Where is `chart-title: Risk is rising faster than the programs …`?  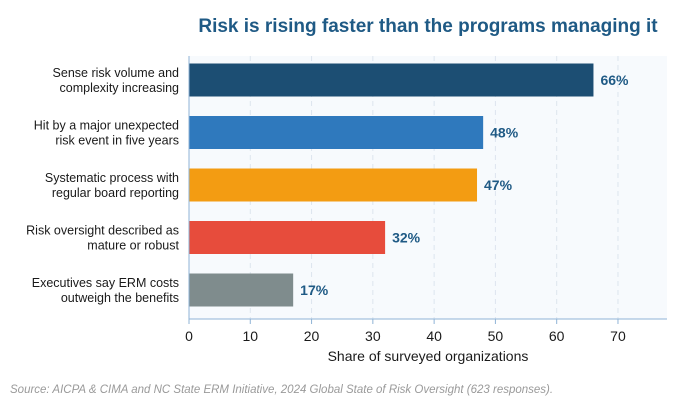
chart-title: Risk is rising faster than the programs … is located at coordinates (428, 26).